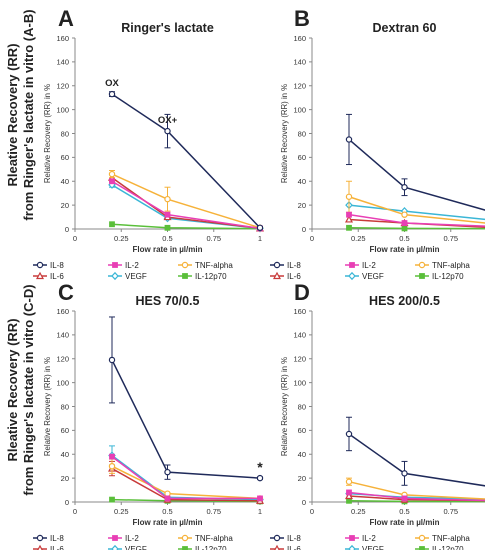  Describe the element at coordinates (167, 238) in the screenshot. I see `x-tick-label: 0.5` at that location.